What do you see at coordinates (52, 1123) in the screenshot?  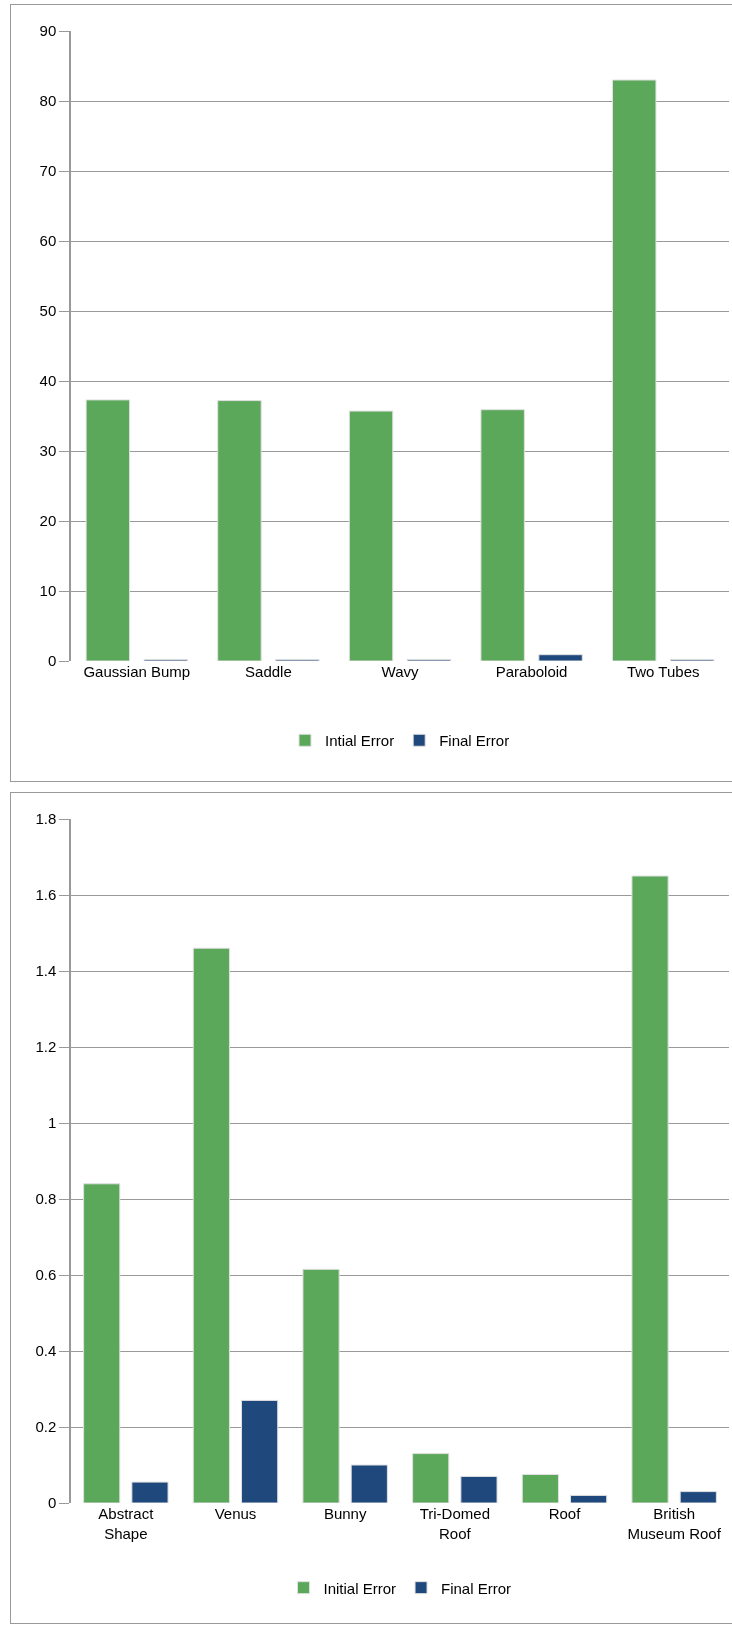 I see `y-tick-label: 1` at bounding box center [52, 1123].